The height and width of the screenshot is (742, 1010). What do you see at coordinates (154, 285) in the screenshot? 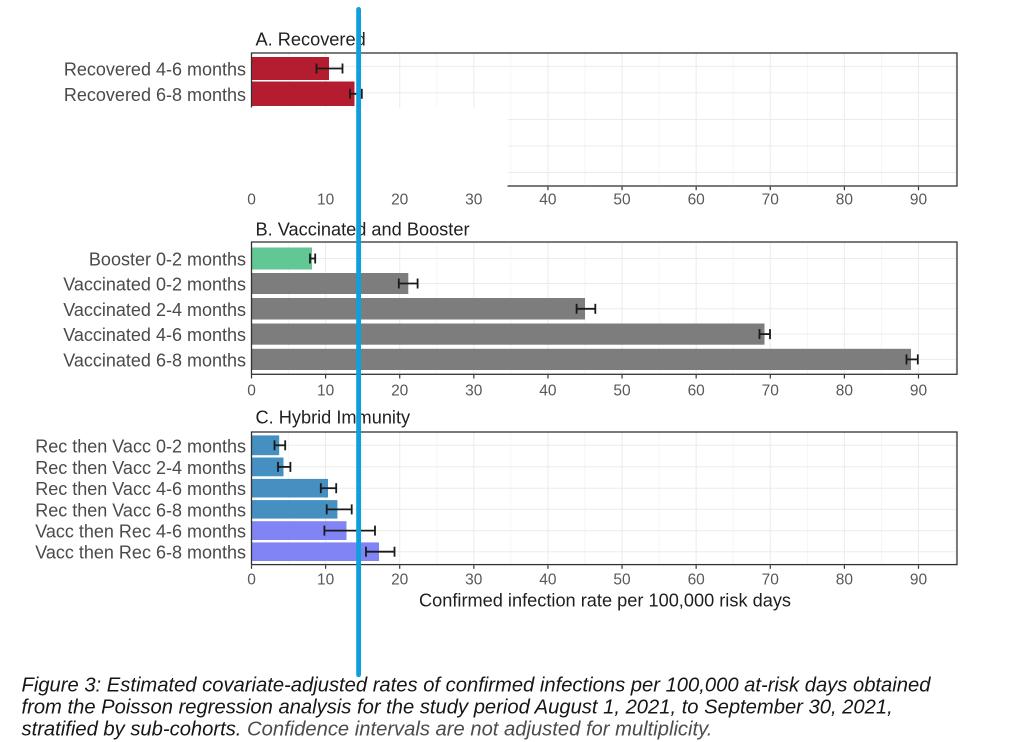
I see `svg-text: Vaccinated 0-2 months` at bounding box center [154, 285].